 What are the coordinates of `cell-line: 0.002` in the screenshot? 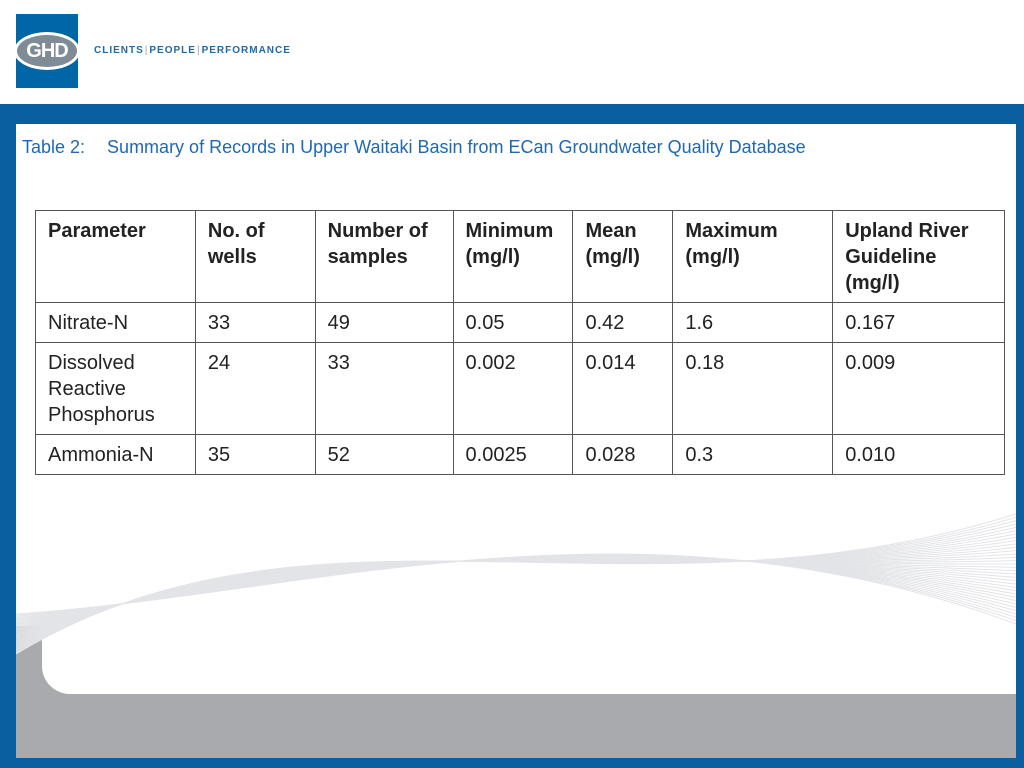 It's located at (490, 363).